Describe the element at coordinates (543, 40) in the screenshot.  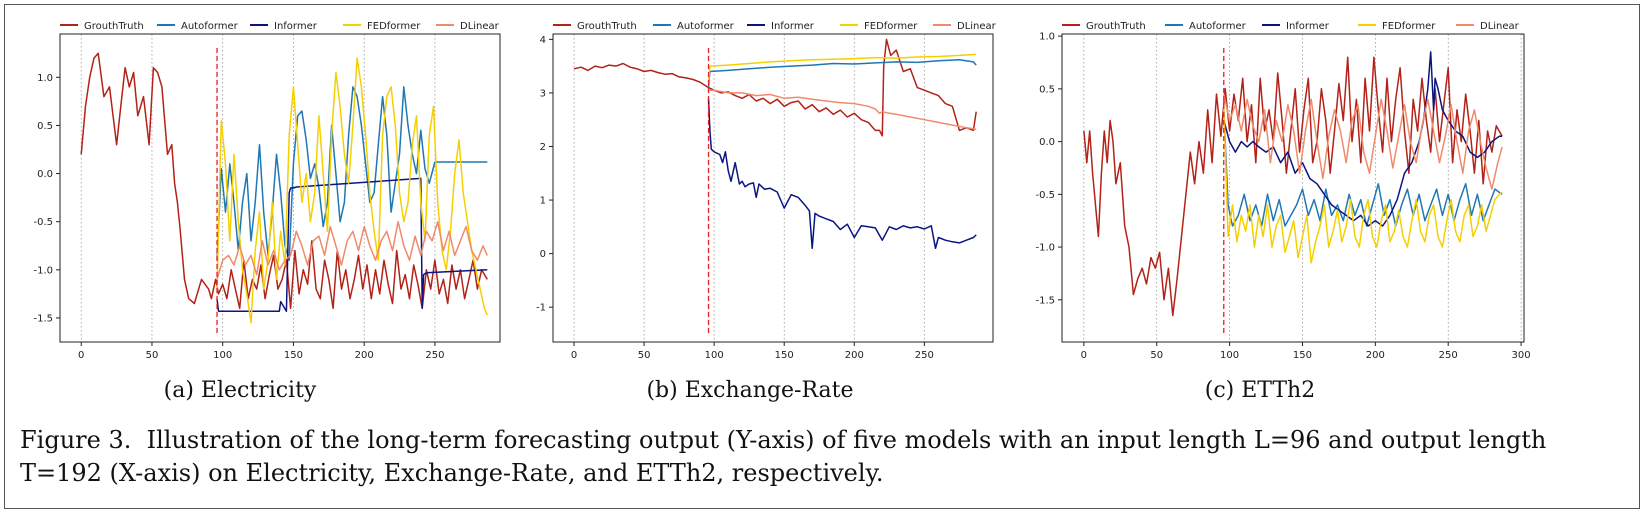
I see `y-tick-label: 4` at that location.